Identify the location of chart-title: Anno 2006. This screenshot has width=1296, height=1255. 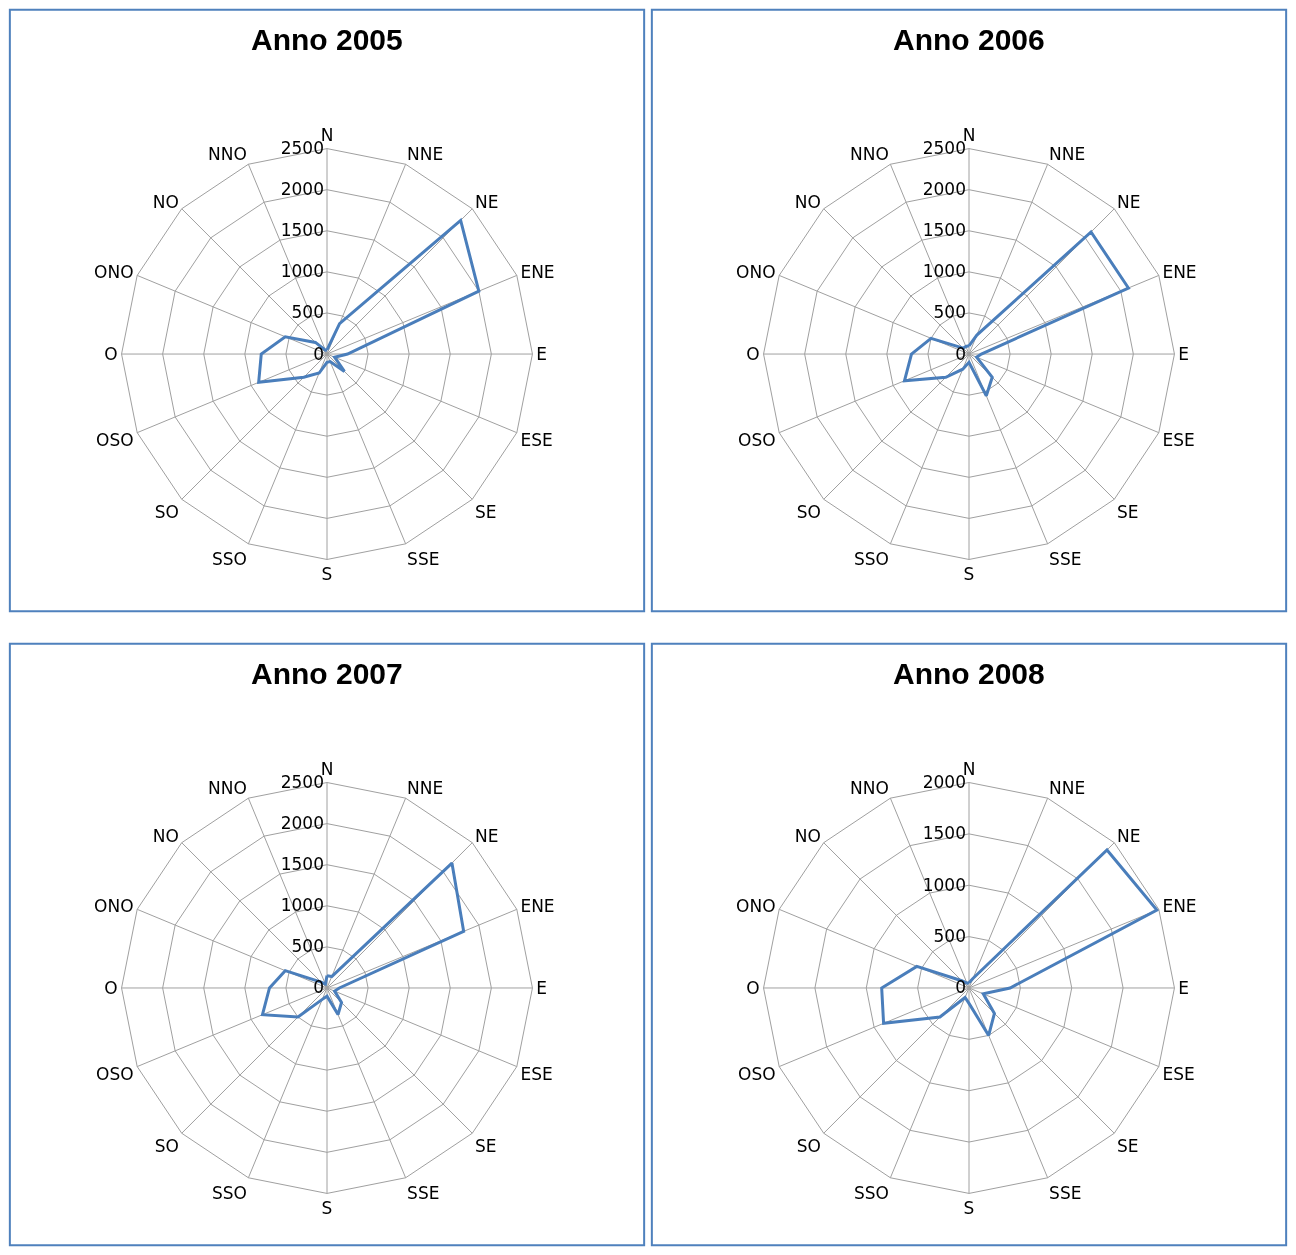
(969, 39).